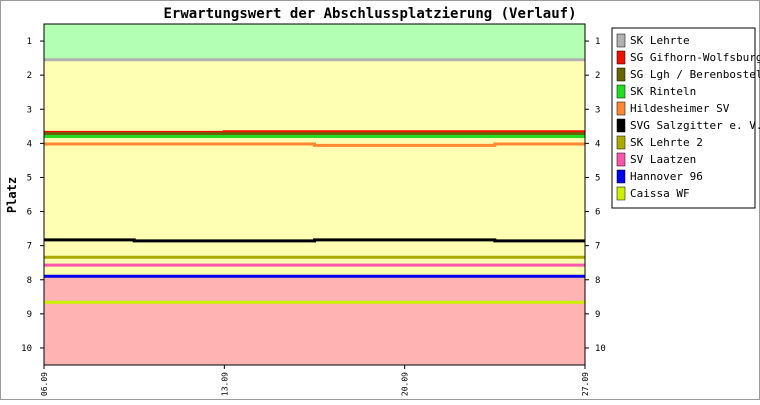  I want to click on y-tick-label-left: 3, so click(29, 110).